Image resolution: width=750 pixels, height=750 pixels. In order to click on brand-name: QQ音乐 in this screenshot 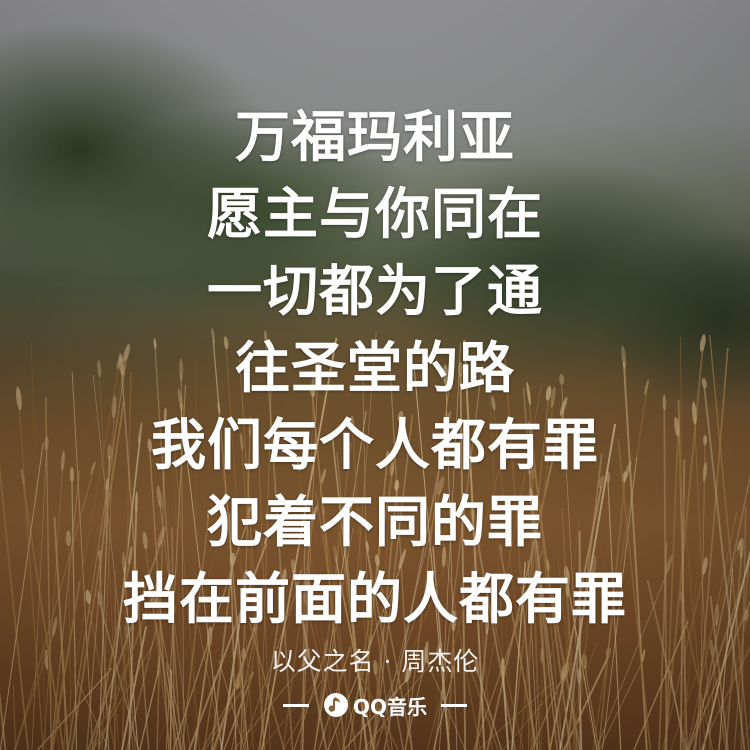, I will do `click(389, 706)`.